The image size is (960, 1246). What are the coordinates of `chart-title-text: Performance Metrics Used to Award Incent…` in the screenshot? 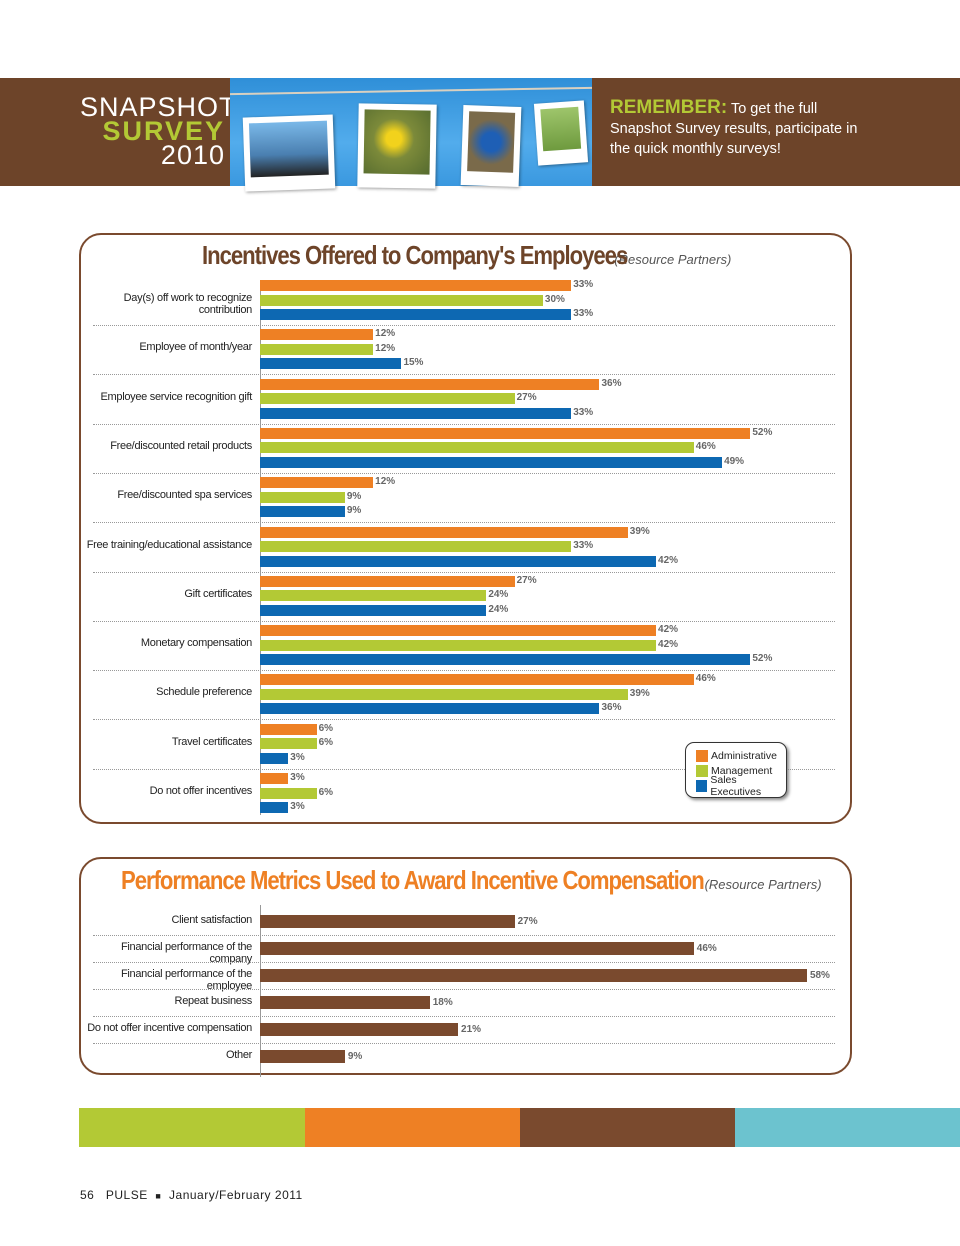 It's located at (413, 880).